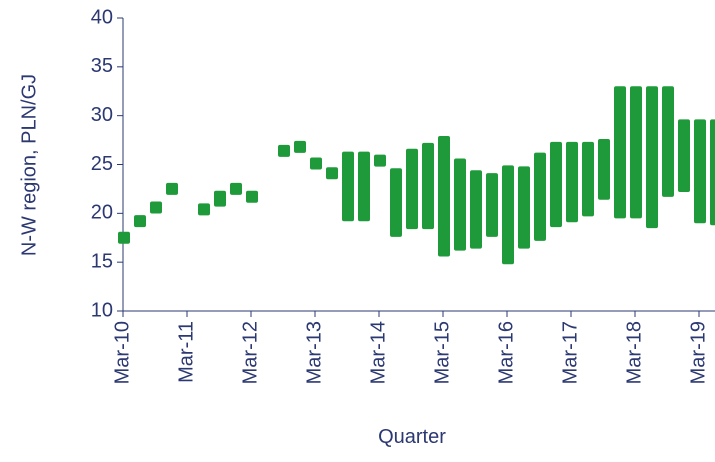 This screenshot has height=462, width=715. I want to click on y-tick-label: 15, so click(102, 261).